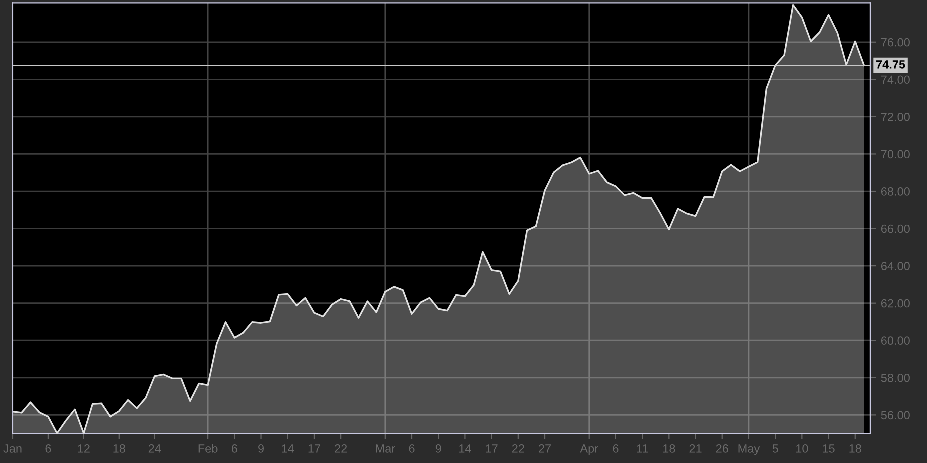 Image resolution: width=927 pixels, height=463 pixels. I want to click on x-tick-label: 21, so click(696, 448).